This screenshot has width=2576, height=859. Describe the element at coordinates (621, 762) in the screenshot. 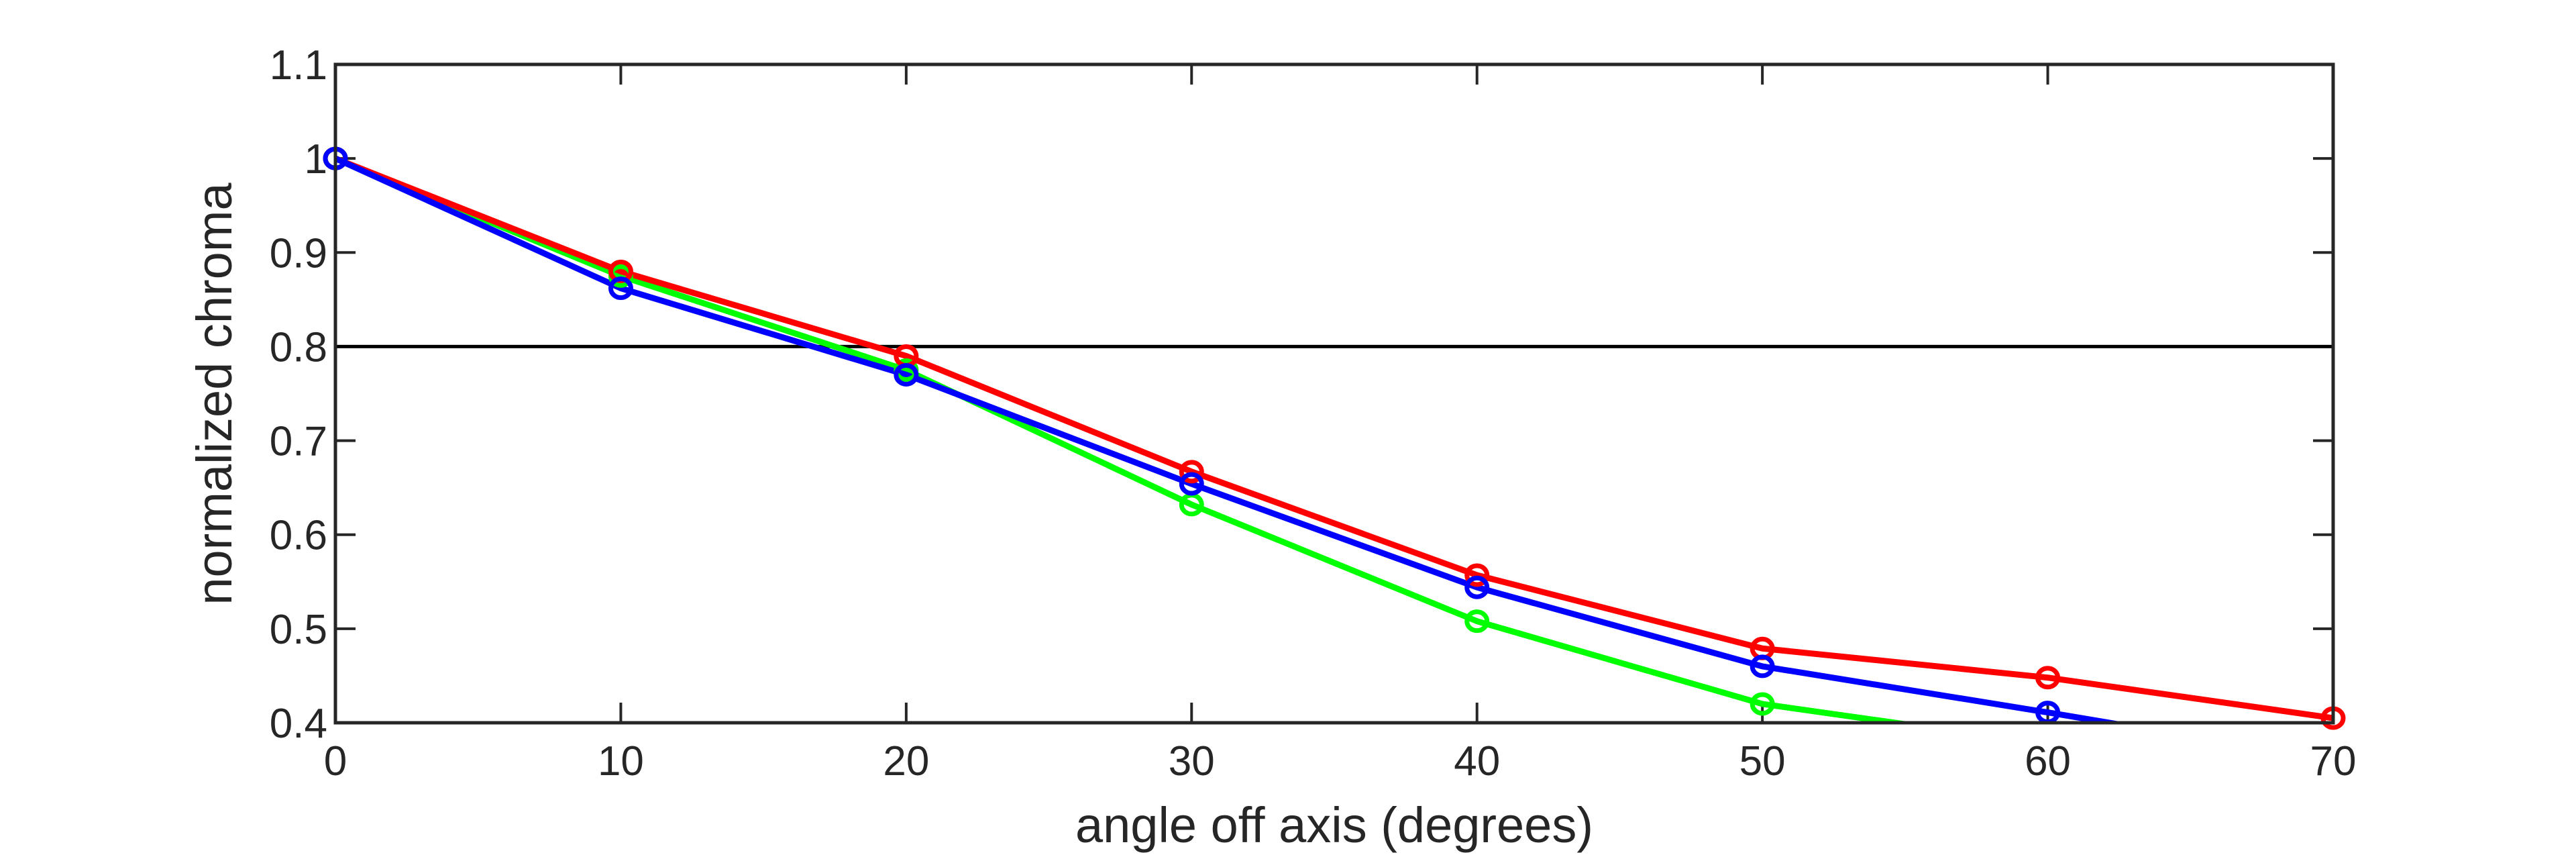

I see `x-tick-label: 10` at that location.